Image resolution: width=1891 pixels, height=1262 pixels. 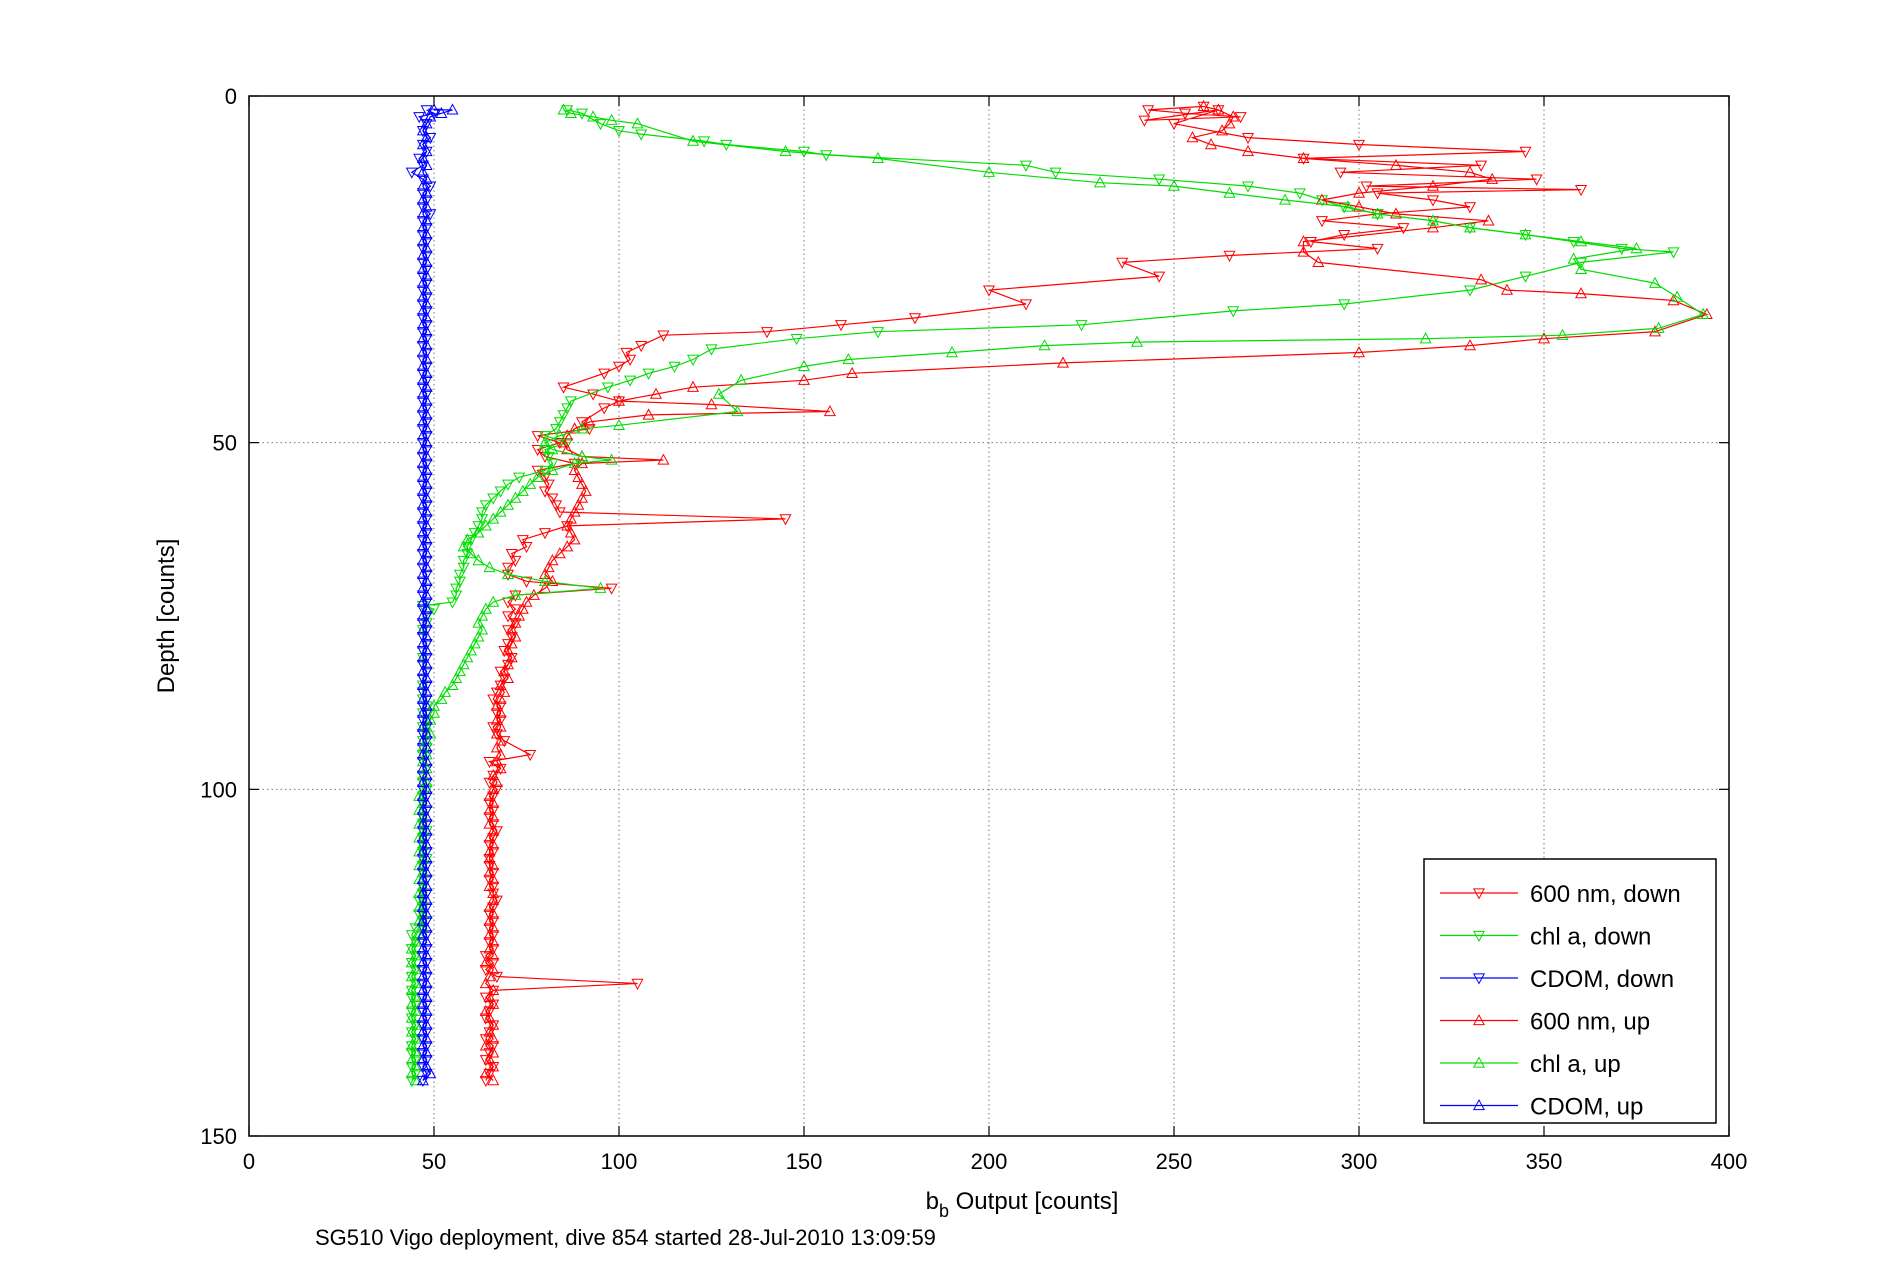 What do you see at coordinates (166, 616) in the screenshot?
I see `y-axis-label: Depth [counts]` at bounding box center [166, 616].